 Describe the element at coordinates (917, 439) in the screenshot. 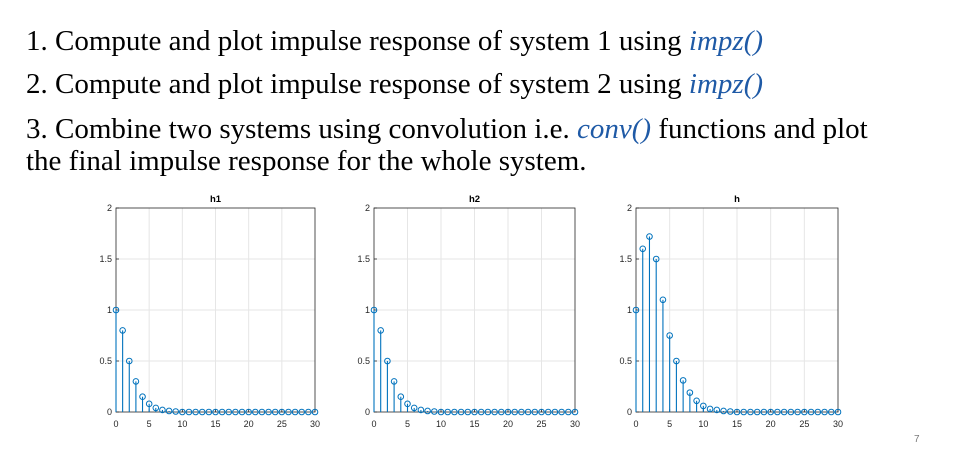

I see `page-number: 7` at that location.